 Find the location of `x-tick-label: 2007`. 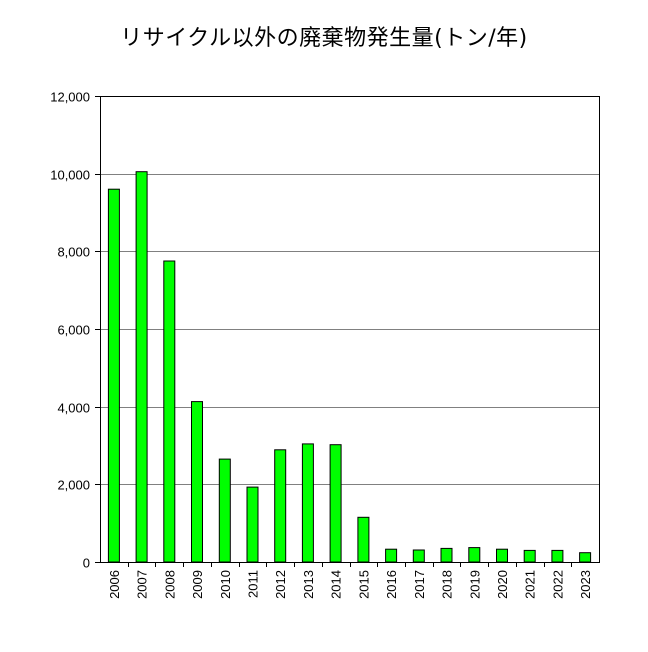

x-tick-label: 2007 is located at coordinates (142, 584).